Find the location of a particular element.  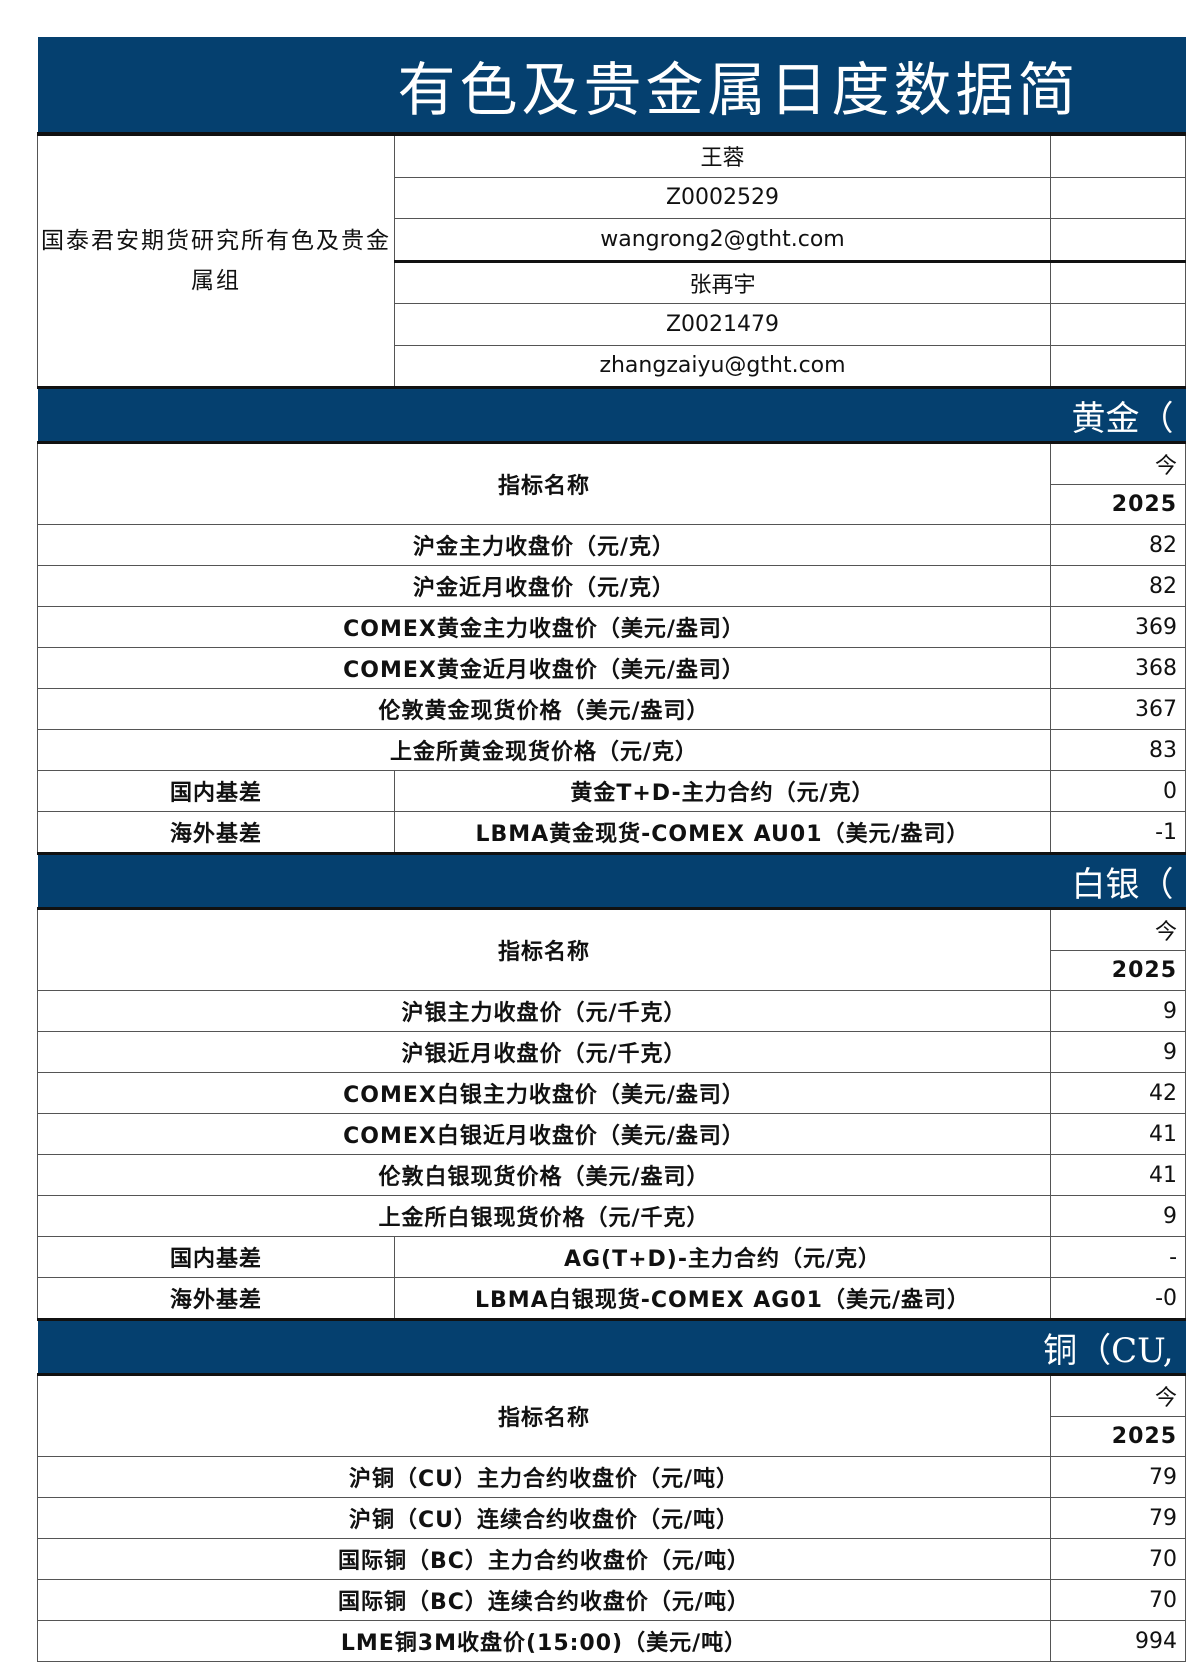

indicator-name: LME铜3M收盘价(15:00)（美元/吨） is located at coordinates (544, 1641).